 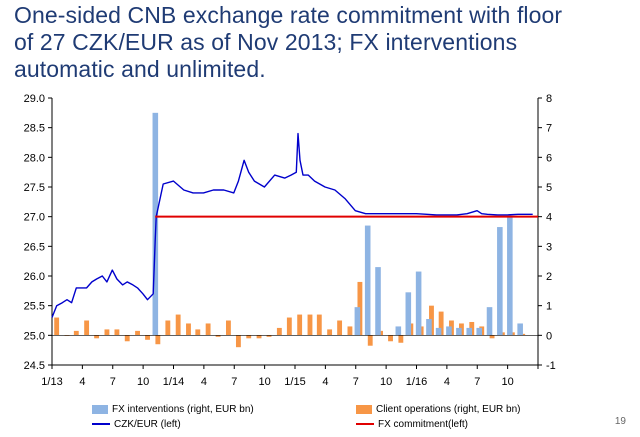 What do you see at coordinates (140, 69) in the screenshot?
I see `title-line-3: automatic and unlimited.` at bounding box center [140, 69].